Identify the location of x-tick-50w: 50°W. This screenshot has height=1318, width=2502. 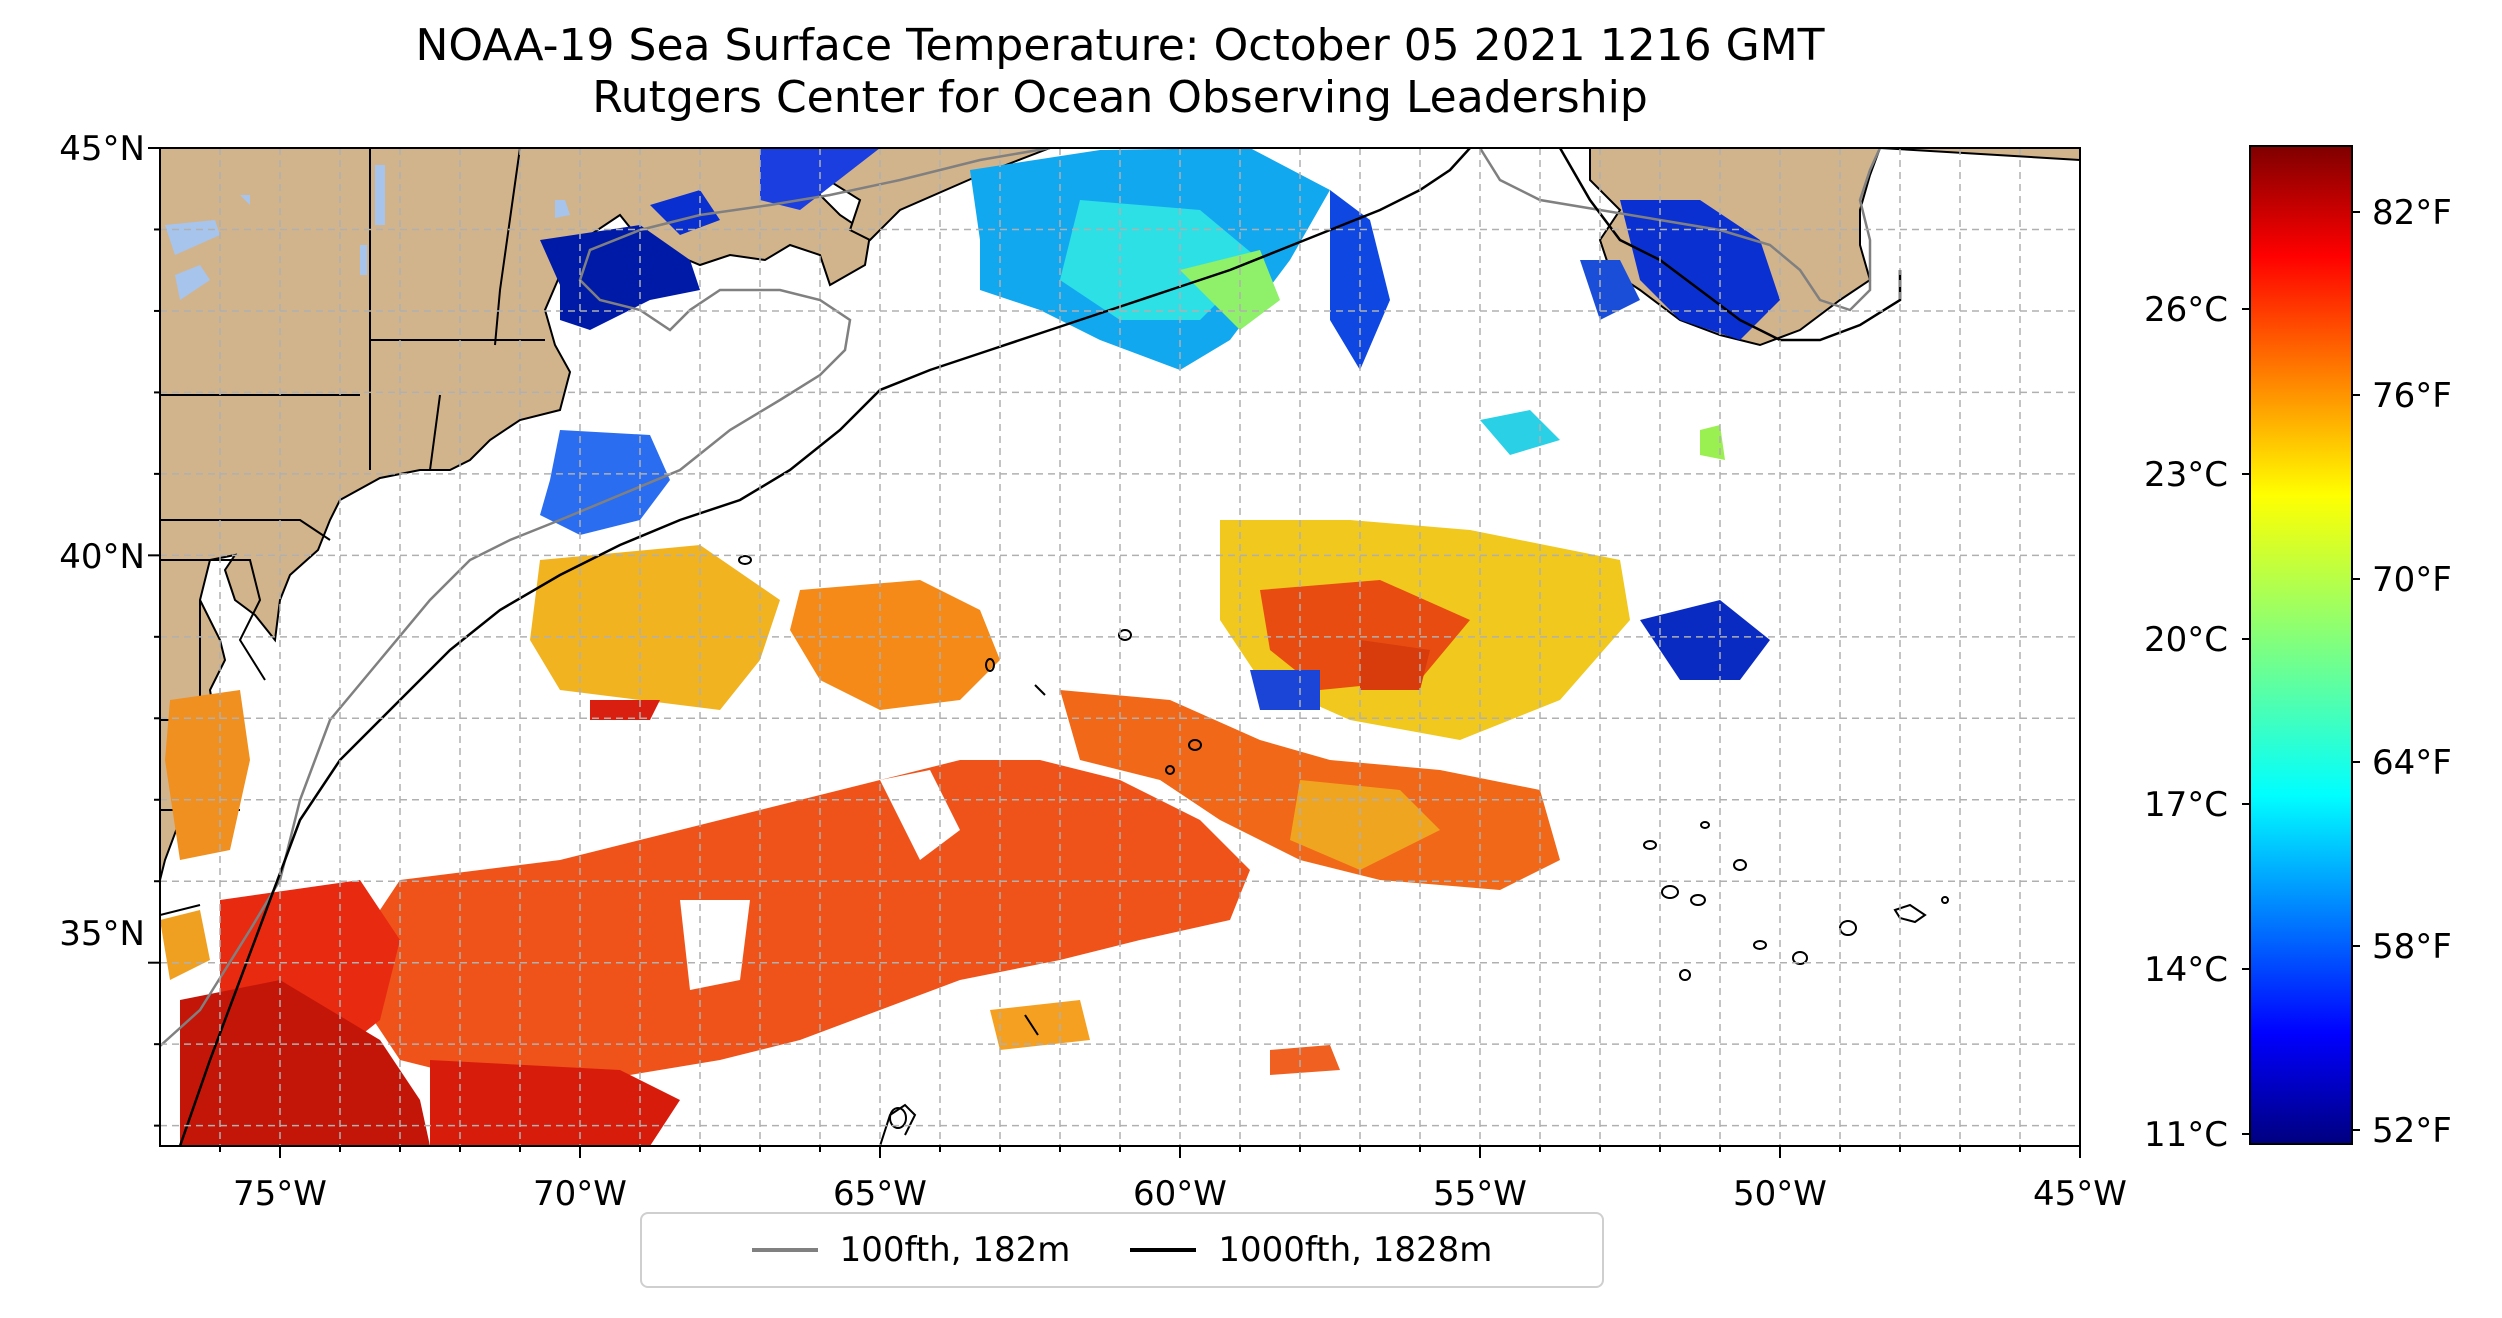
(1780, 1194).